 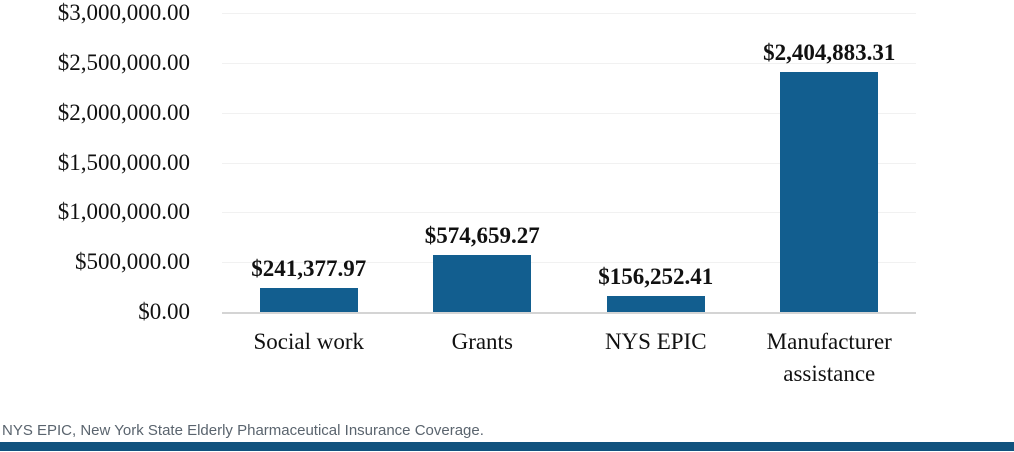 I want to click on bar-group: $2,404,883.31, so click(x=830, y=162).